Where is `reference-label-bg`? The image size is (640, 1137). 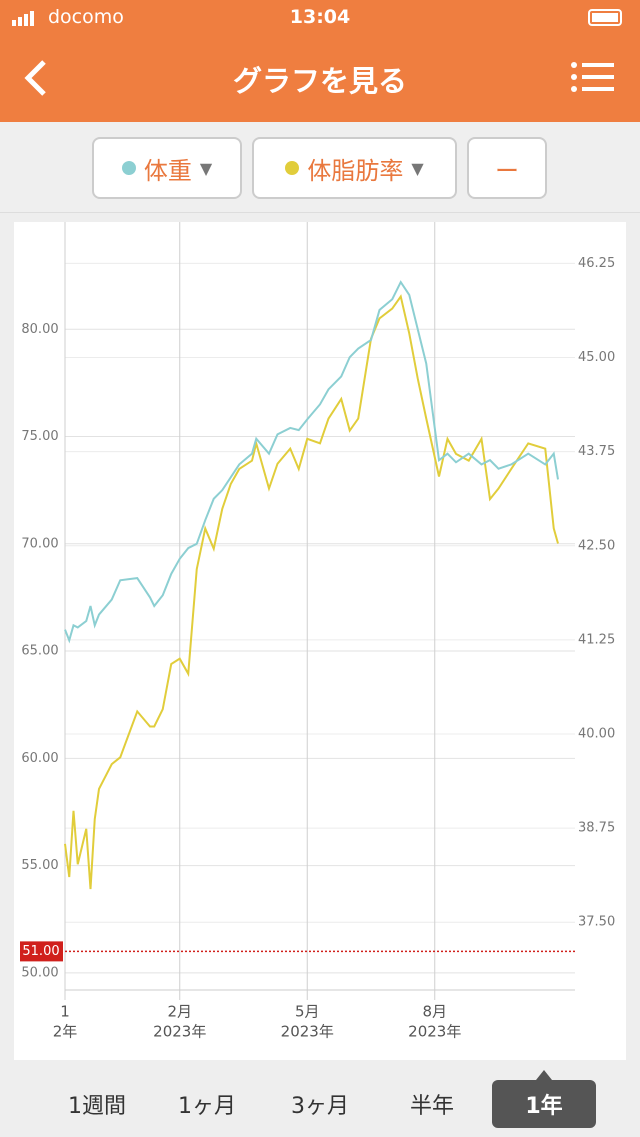
reference-label-bg is located at coordinates (41, 951).